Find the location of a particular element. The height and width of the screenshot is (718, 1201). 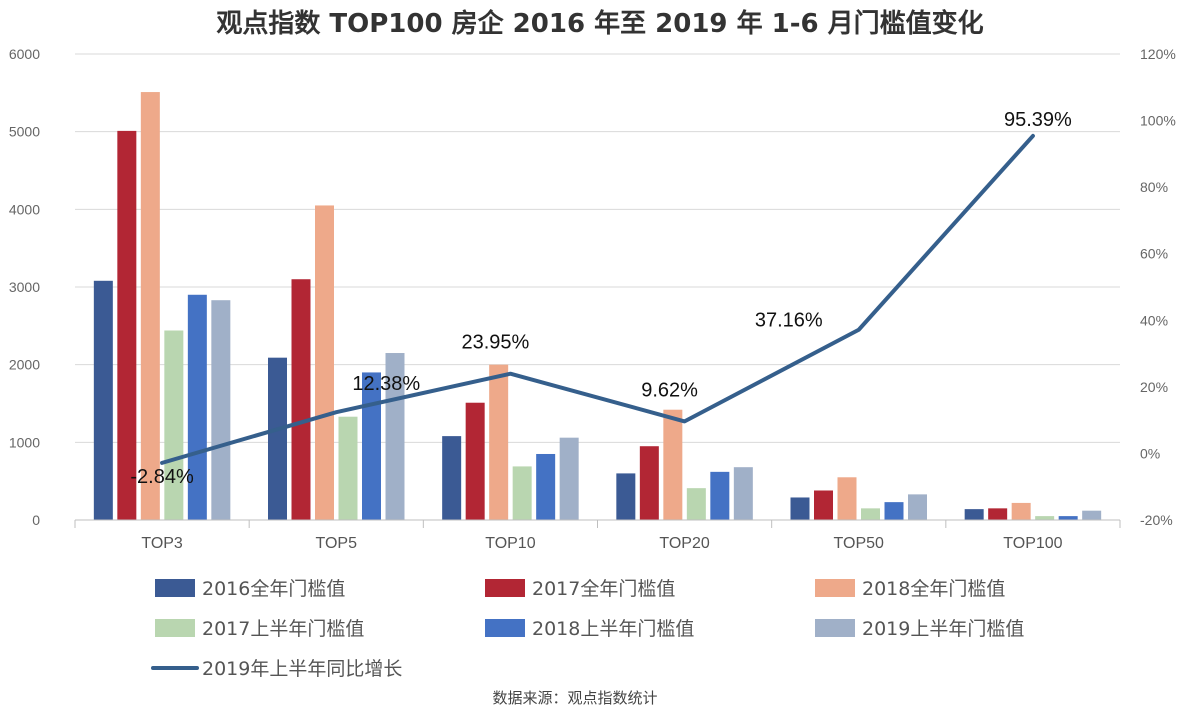

x-tick-label: TOP5 is located at coordinates (337, 543).